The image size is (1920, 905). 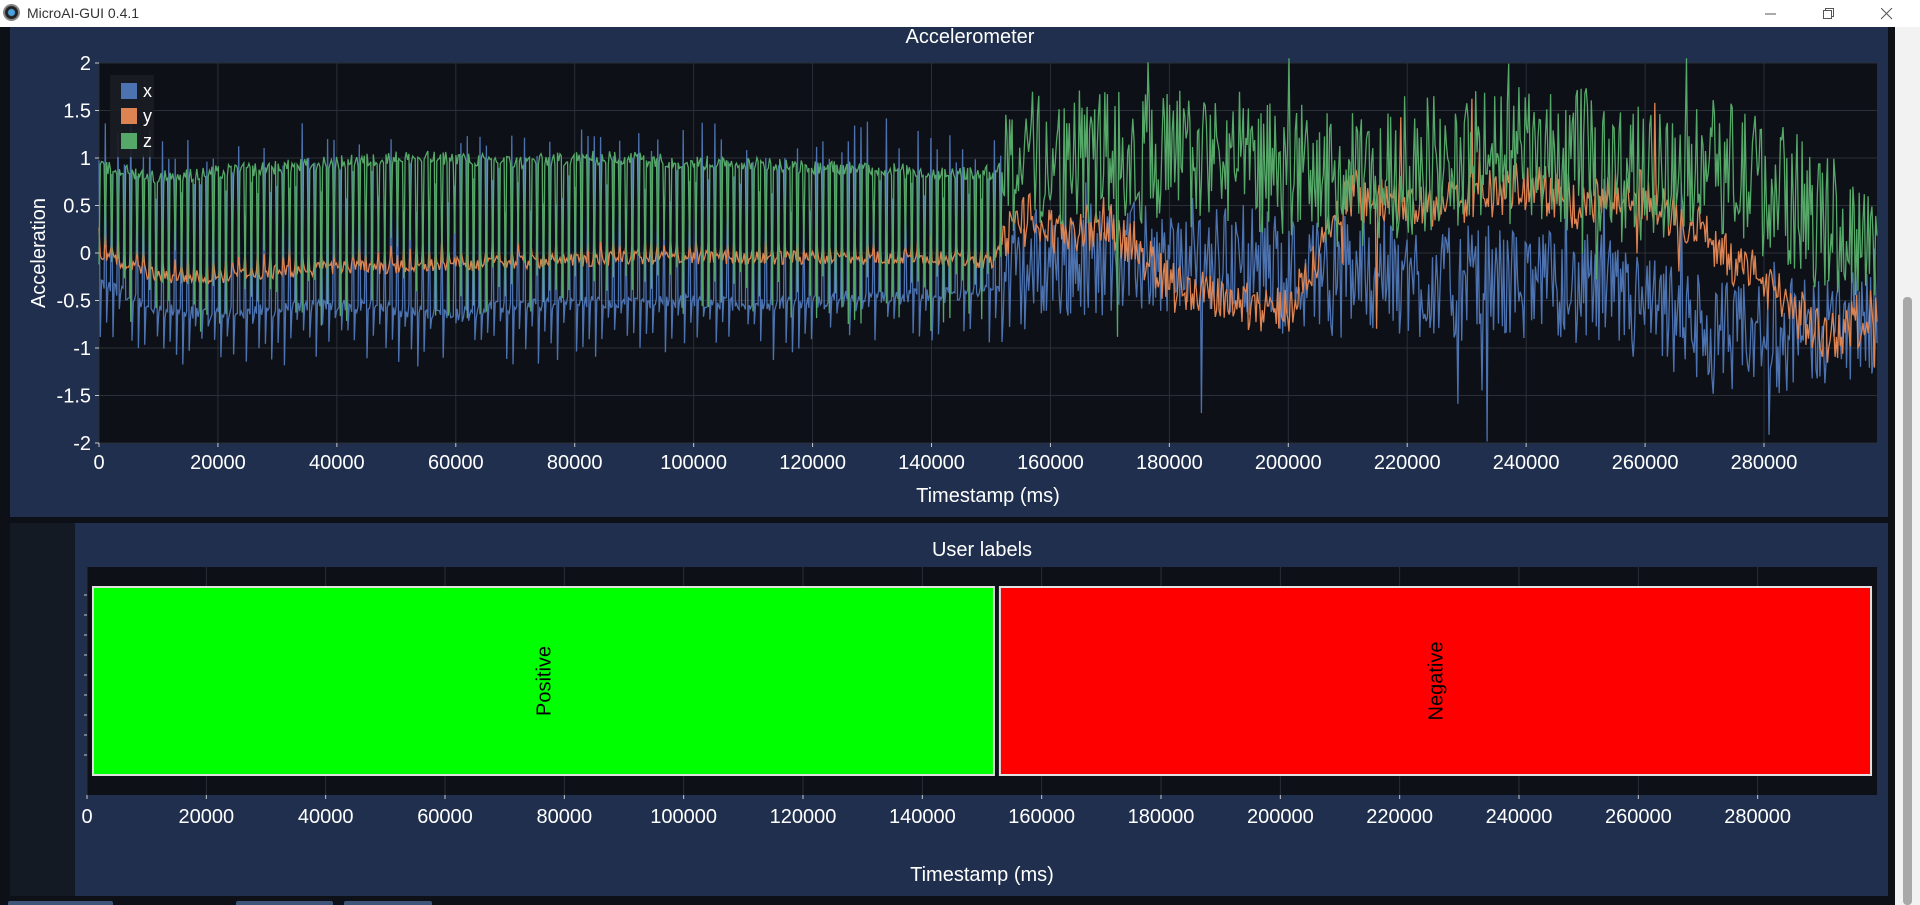 What do you see at coordinates (82, 349) in the screenshot?
I see `y-tick-label: -1` at bounding box center [82, 349].